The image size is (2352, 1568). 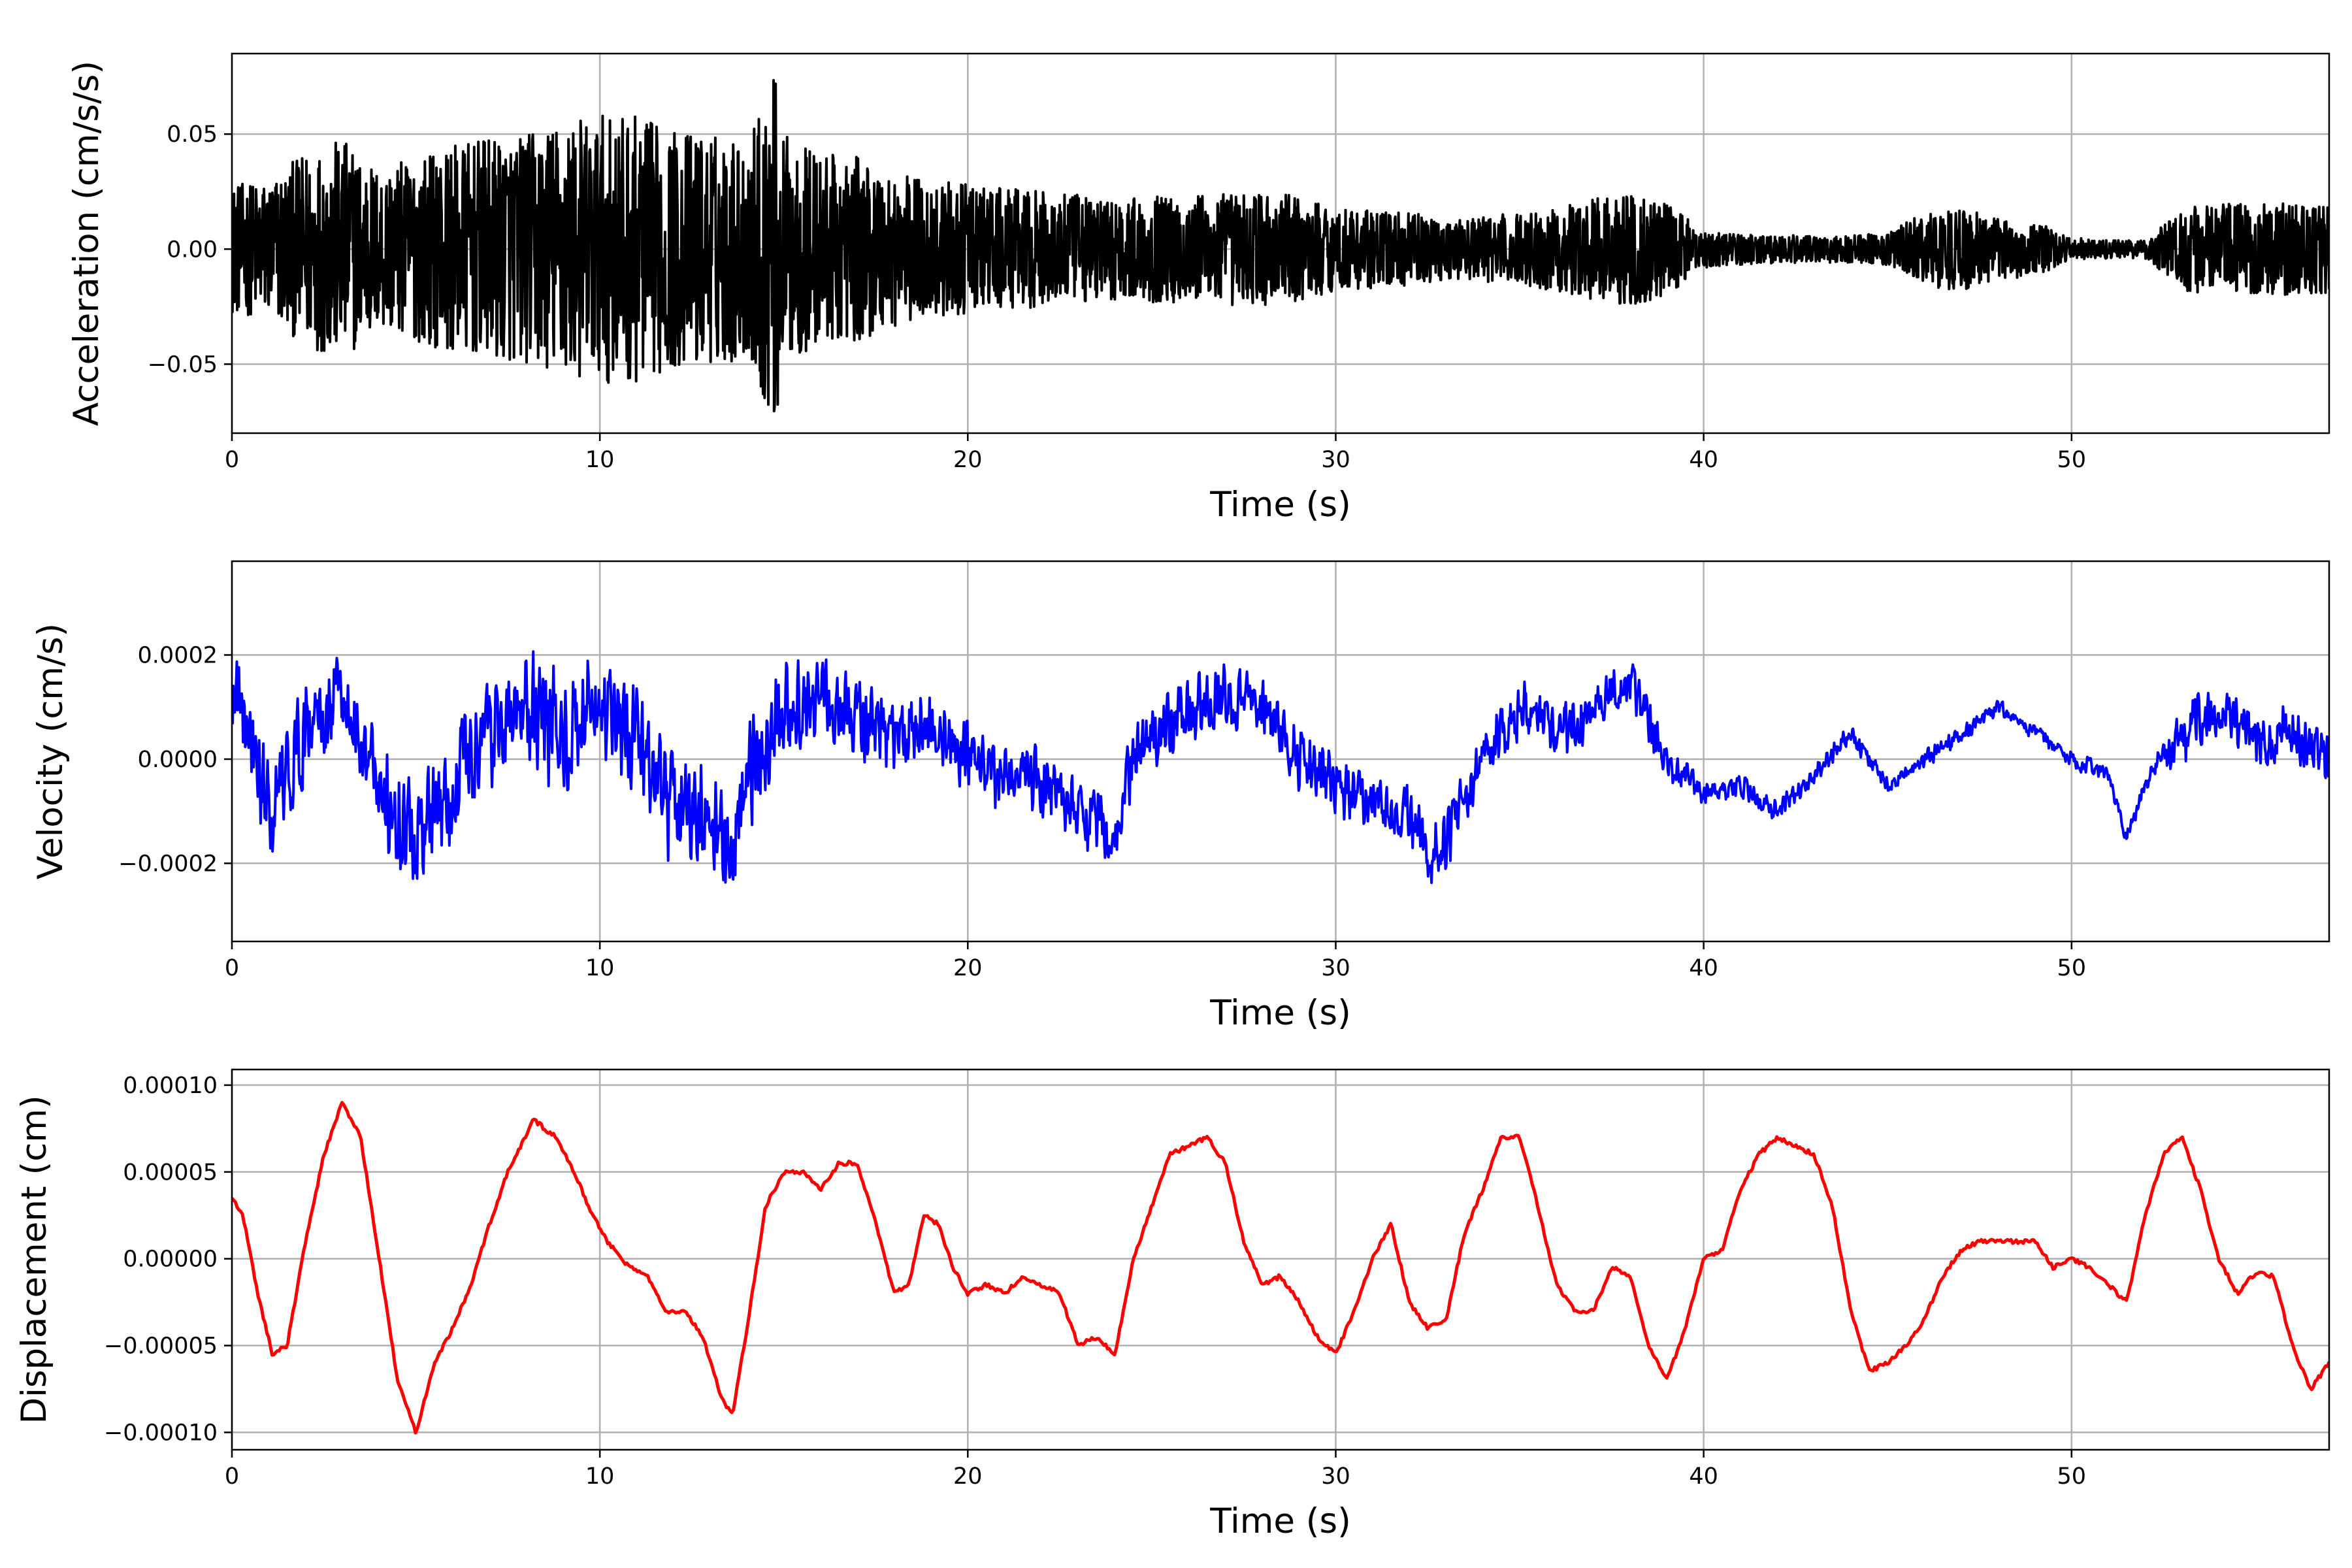 I want to click on displacement-xtick-label-2: 20, so click(x=968, y=1476).